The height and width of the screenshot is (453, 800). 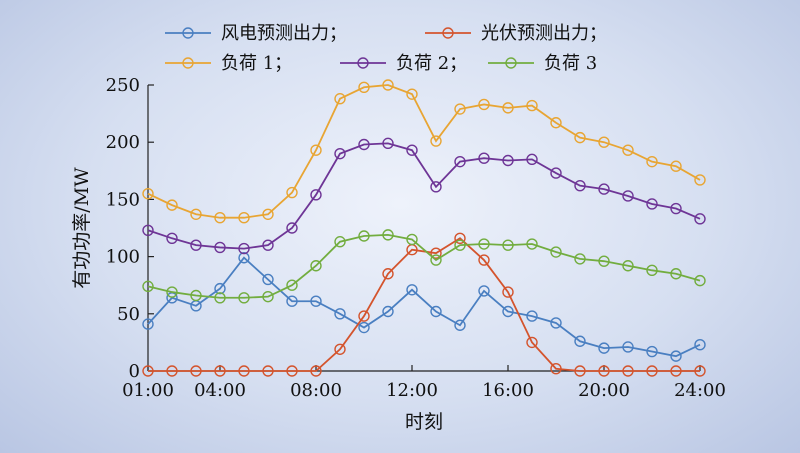 I want to click on legend-item: 负荷 1；, so click(x=228, y=63).